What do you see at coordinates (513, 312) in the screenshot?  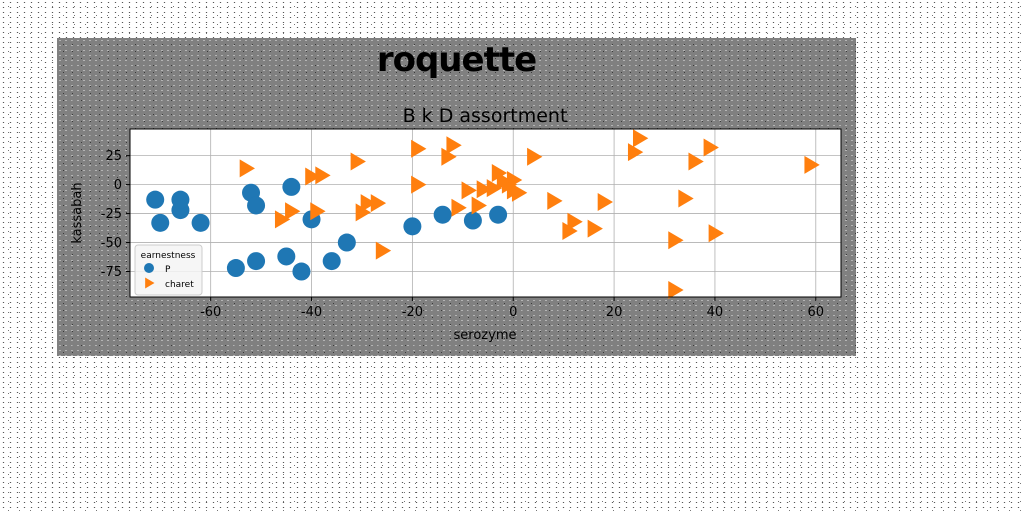 I see `x-tick-label: 0` at bounding box center [513, 312].